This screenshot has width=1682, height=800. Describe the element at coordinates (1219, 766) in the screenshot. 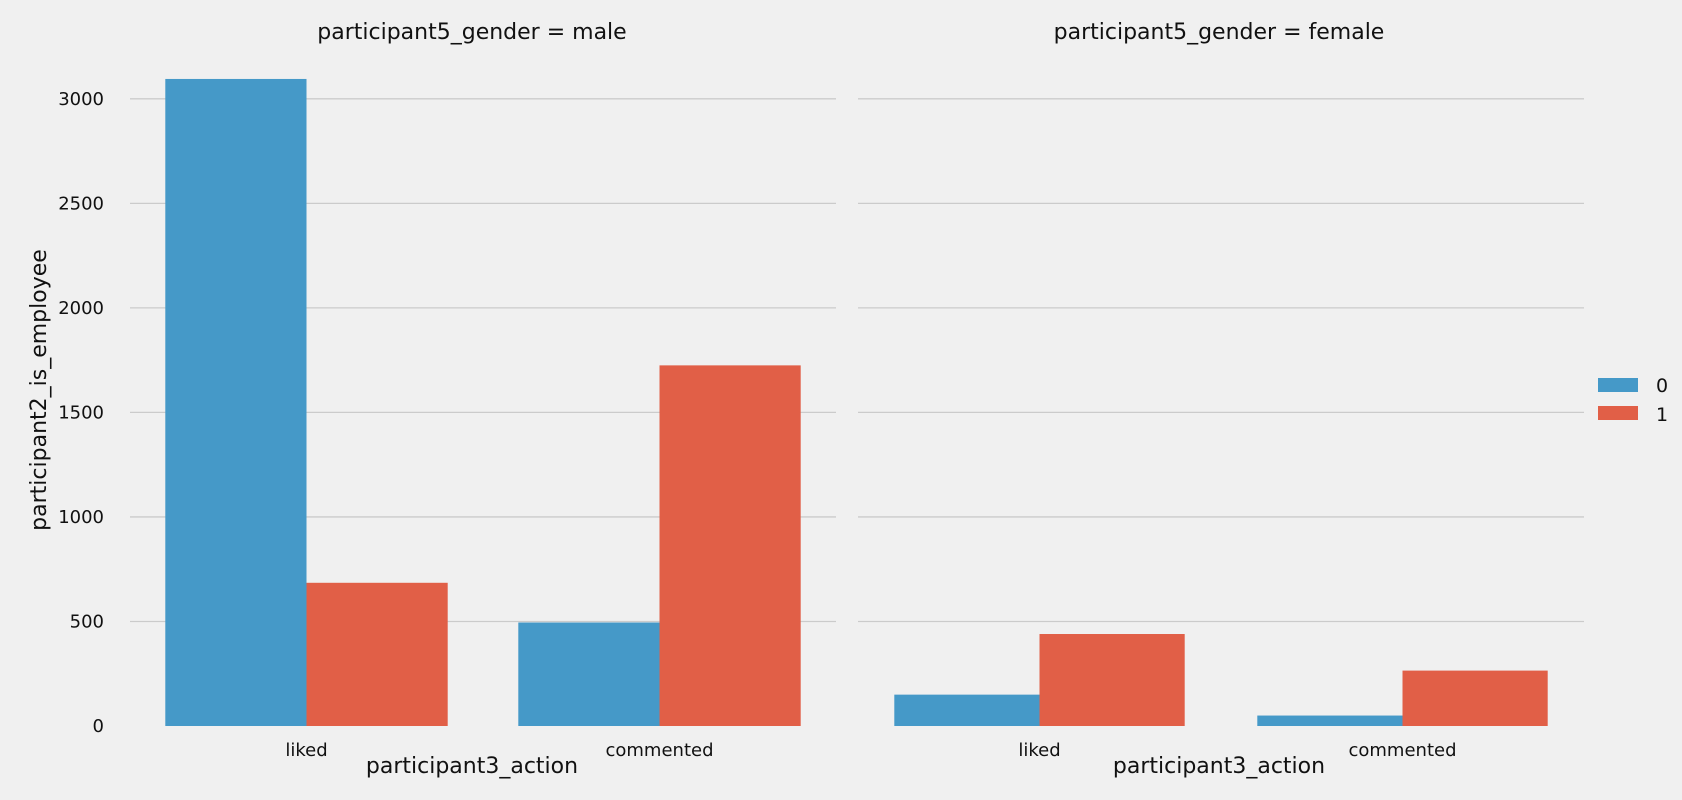

I see `x-axis-label-female: participant3_action` at that location.